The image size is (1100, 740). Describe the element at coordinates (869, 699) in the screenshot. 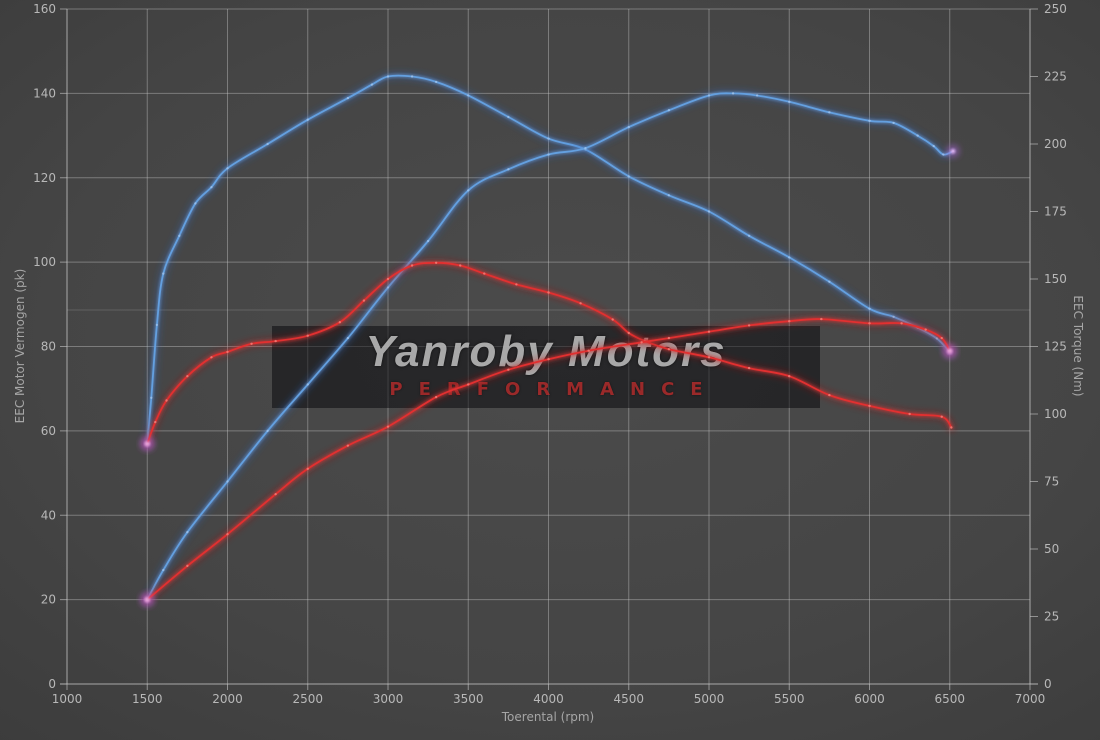

I see `svg-text: 6000` at that location.